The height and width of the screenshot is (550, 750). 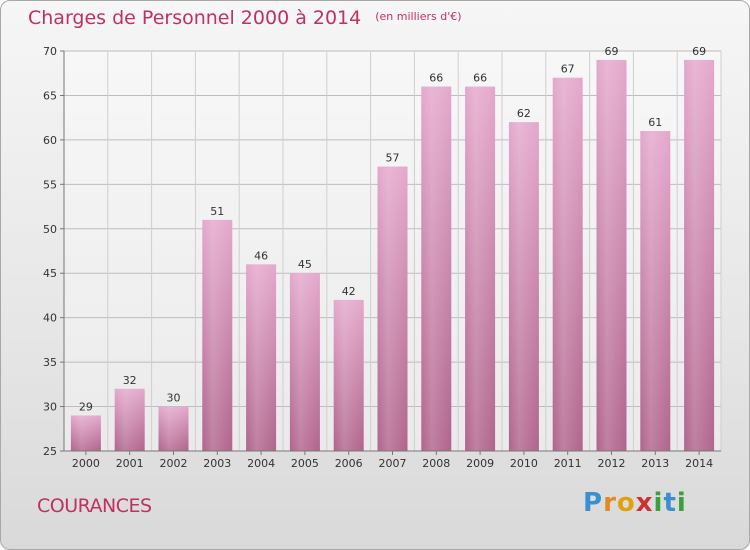 What do you see at coordinates (655, 122) in the screenshot?
I see `bar-value-label: 61` at bounding box center [655, 122].